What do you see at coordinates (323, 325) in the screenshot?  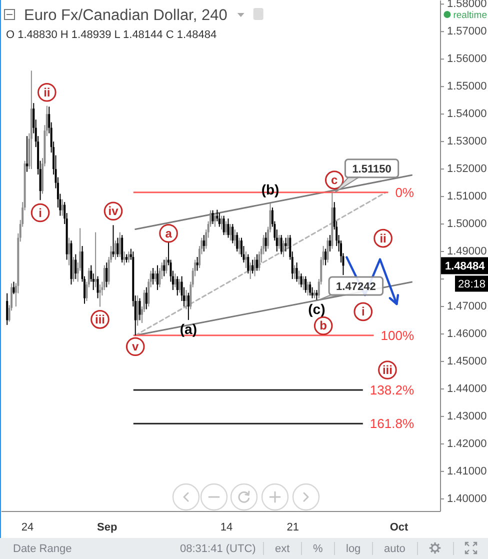 I see `data-label: b` at bounding box center [323, 325].